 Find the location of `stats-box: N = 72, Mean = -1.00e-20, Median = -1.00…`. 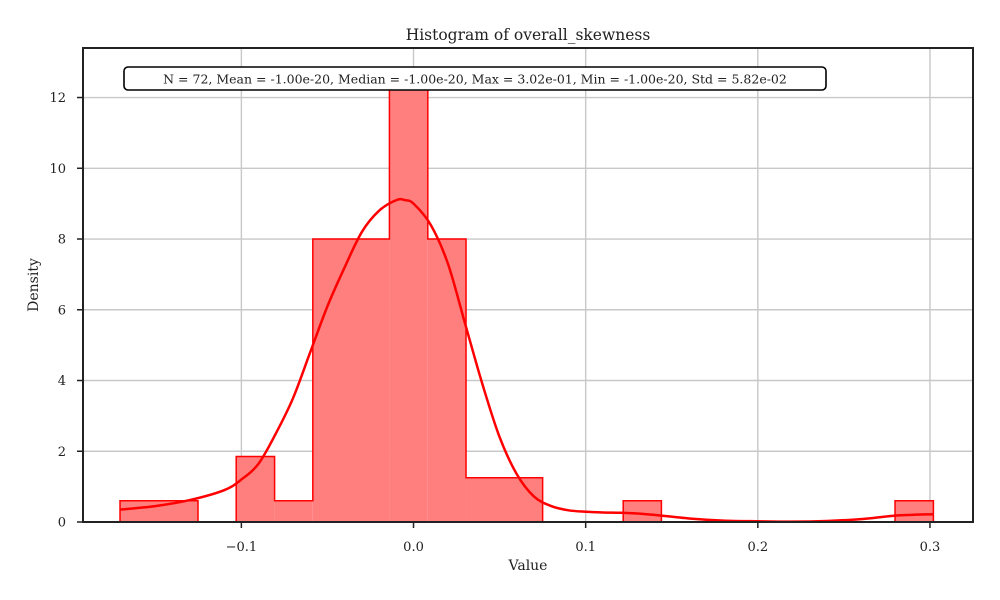

stats-box: N = 72, Mean = -1.00e-20, Median = -1.00… is located at coordinates (475, 78).